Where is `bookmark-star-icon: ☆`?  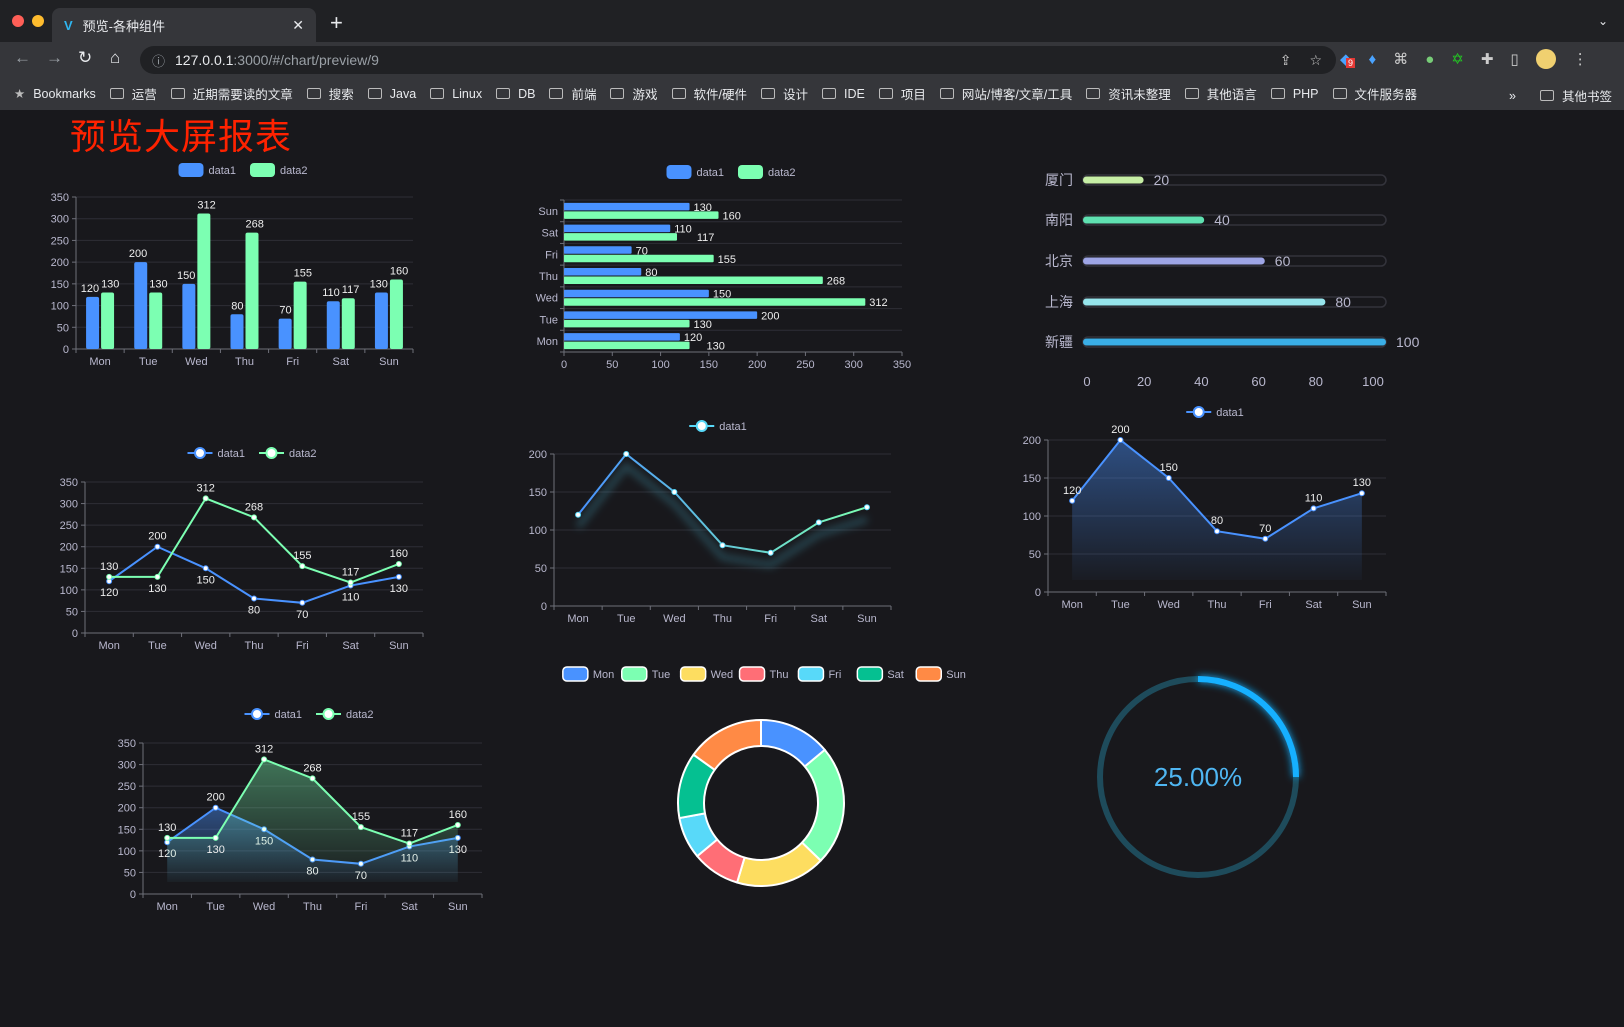
bookmark-star-icon: ☆ is located at coordinates (1315, 59).